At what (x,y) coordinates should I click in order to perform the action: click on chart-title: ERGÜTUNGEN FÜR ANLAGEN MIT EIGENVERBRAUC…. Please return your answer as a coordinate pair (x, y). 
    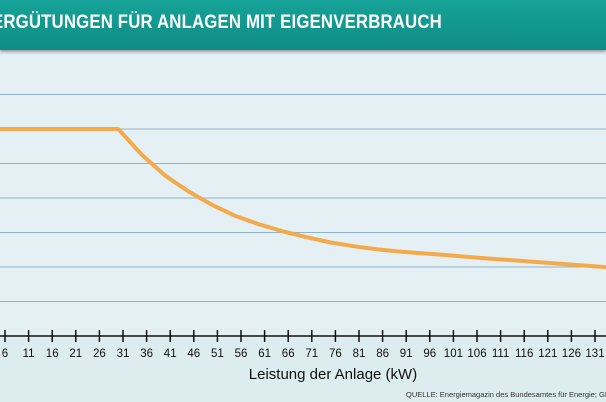
    Looking at the image, I should click on (221, 22).